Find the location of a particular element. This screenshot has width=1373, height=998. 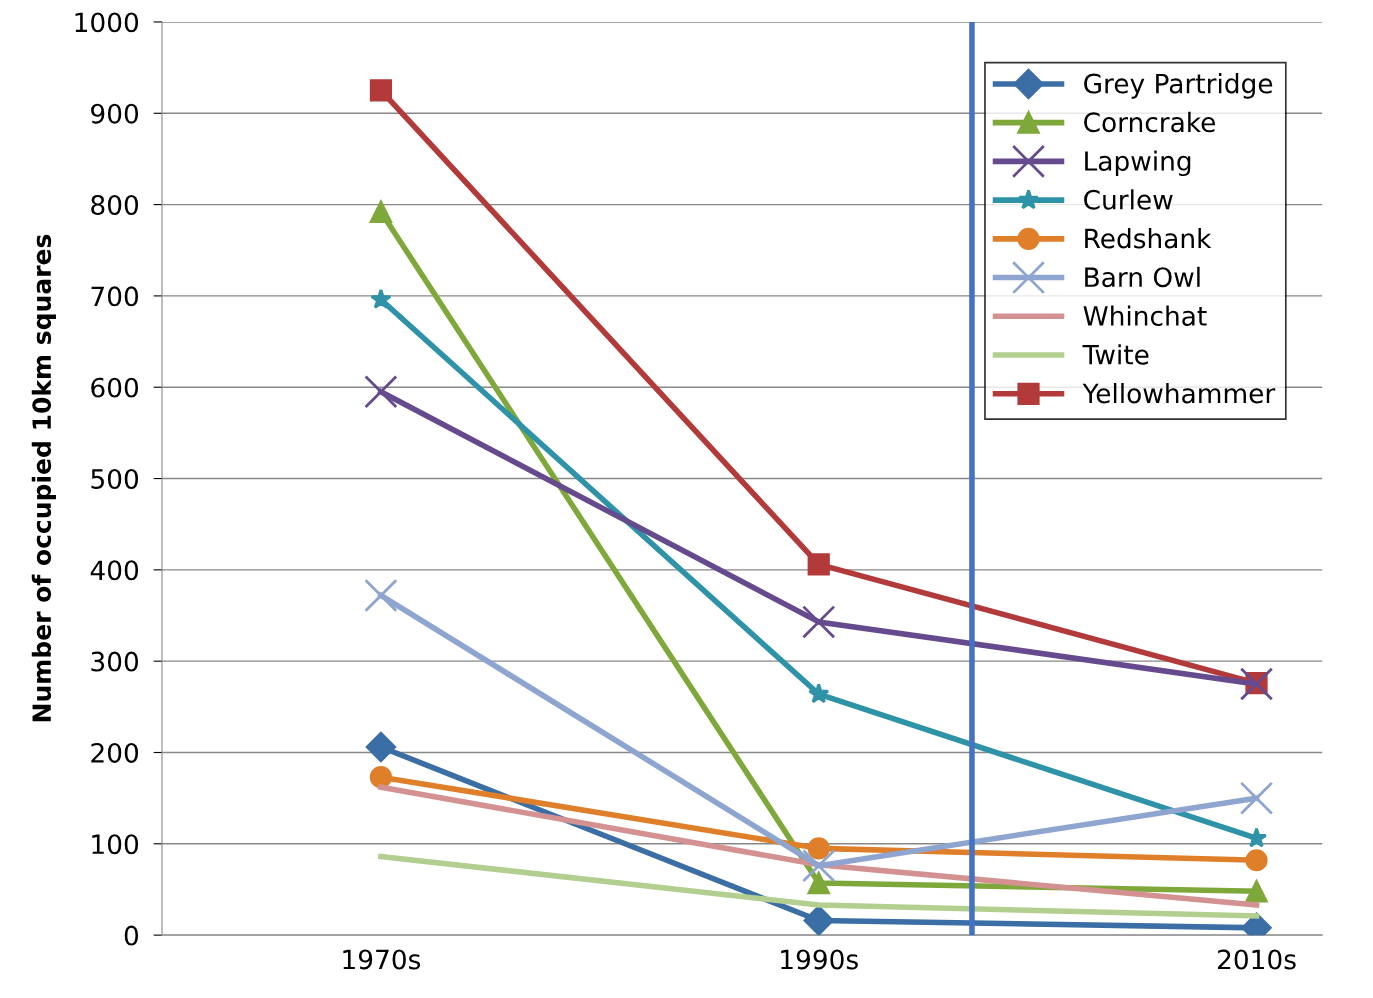

y-tick-label: 500 is located at coordinates (115, 478).